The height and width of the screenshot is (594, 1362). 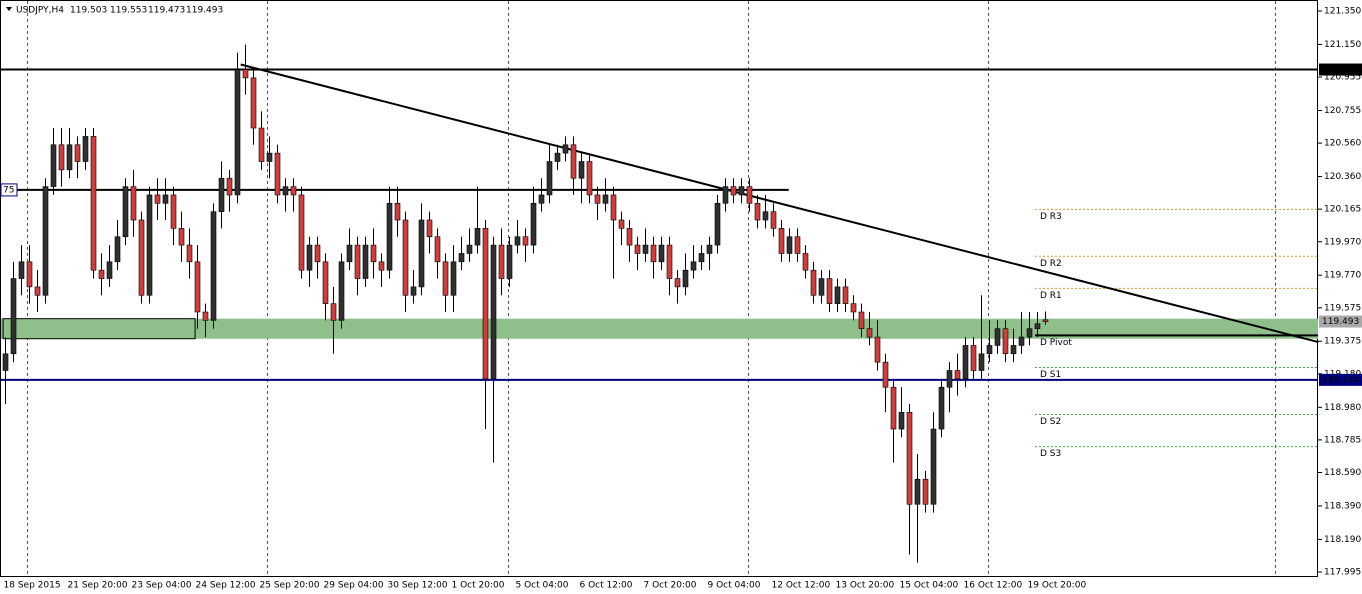 What do you see at coordinates (9, 9) in the screenshot?
I see `symbol-icon` at bounding box center [9, 9].